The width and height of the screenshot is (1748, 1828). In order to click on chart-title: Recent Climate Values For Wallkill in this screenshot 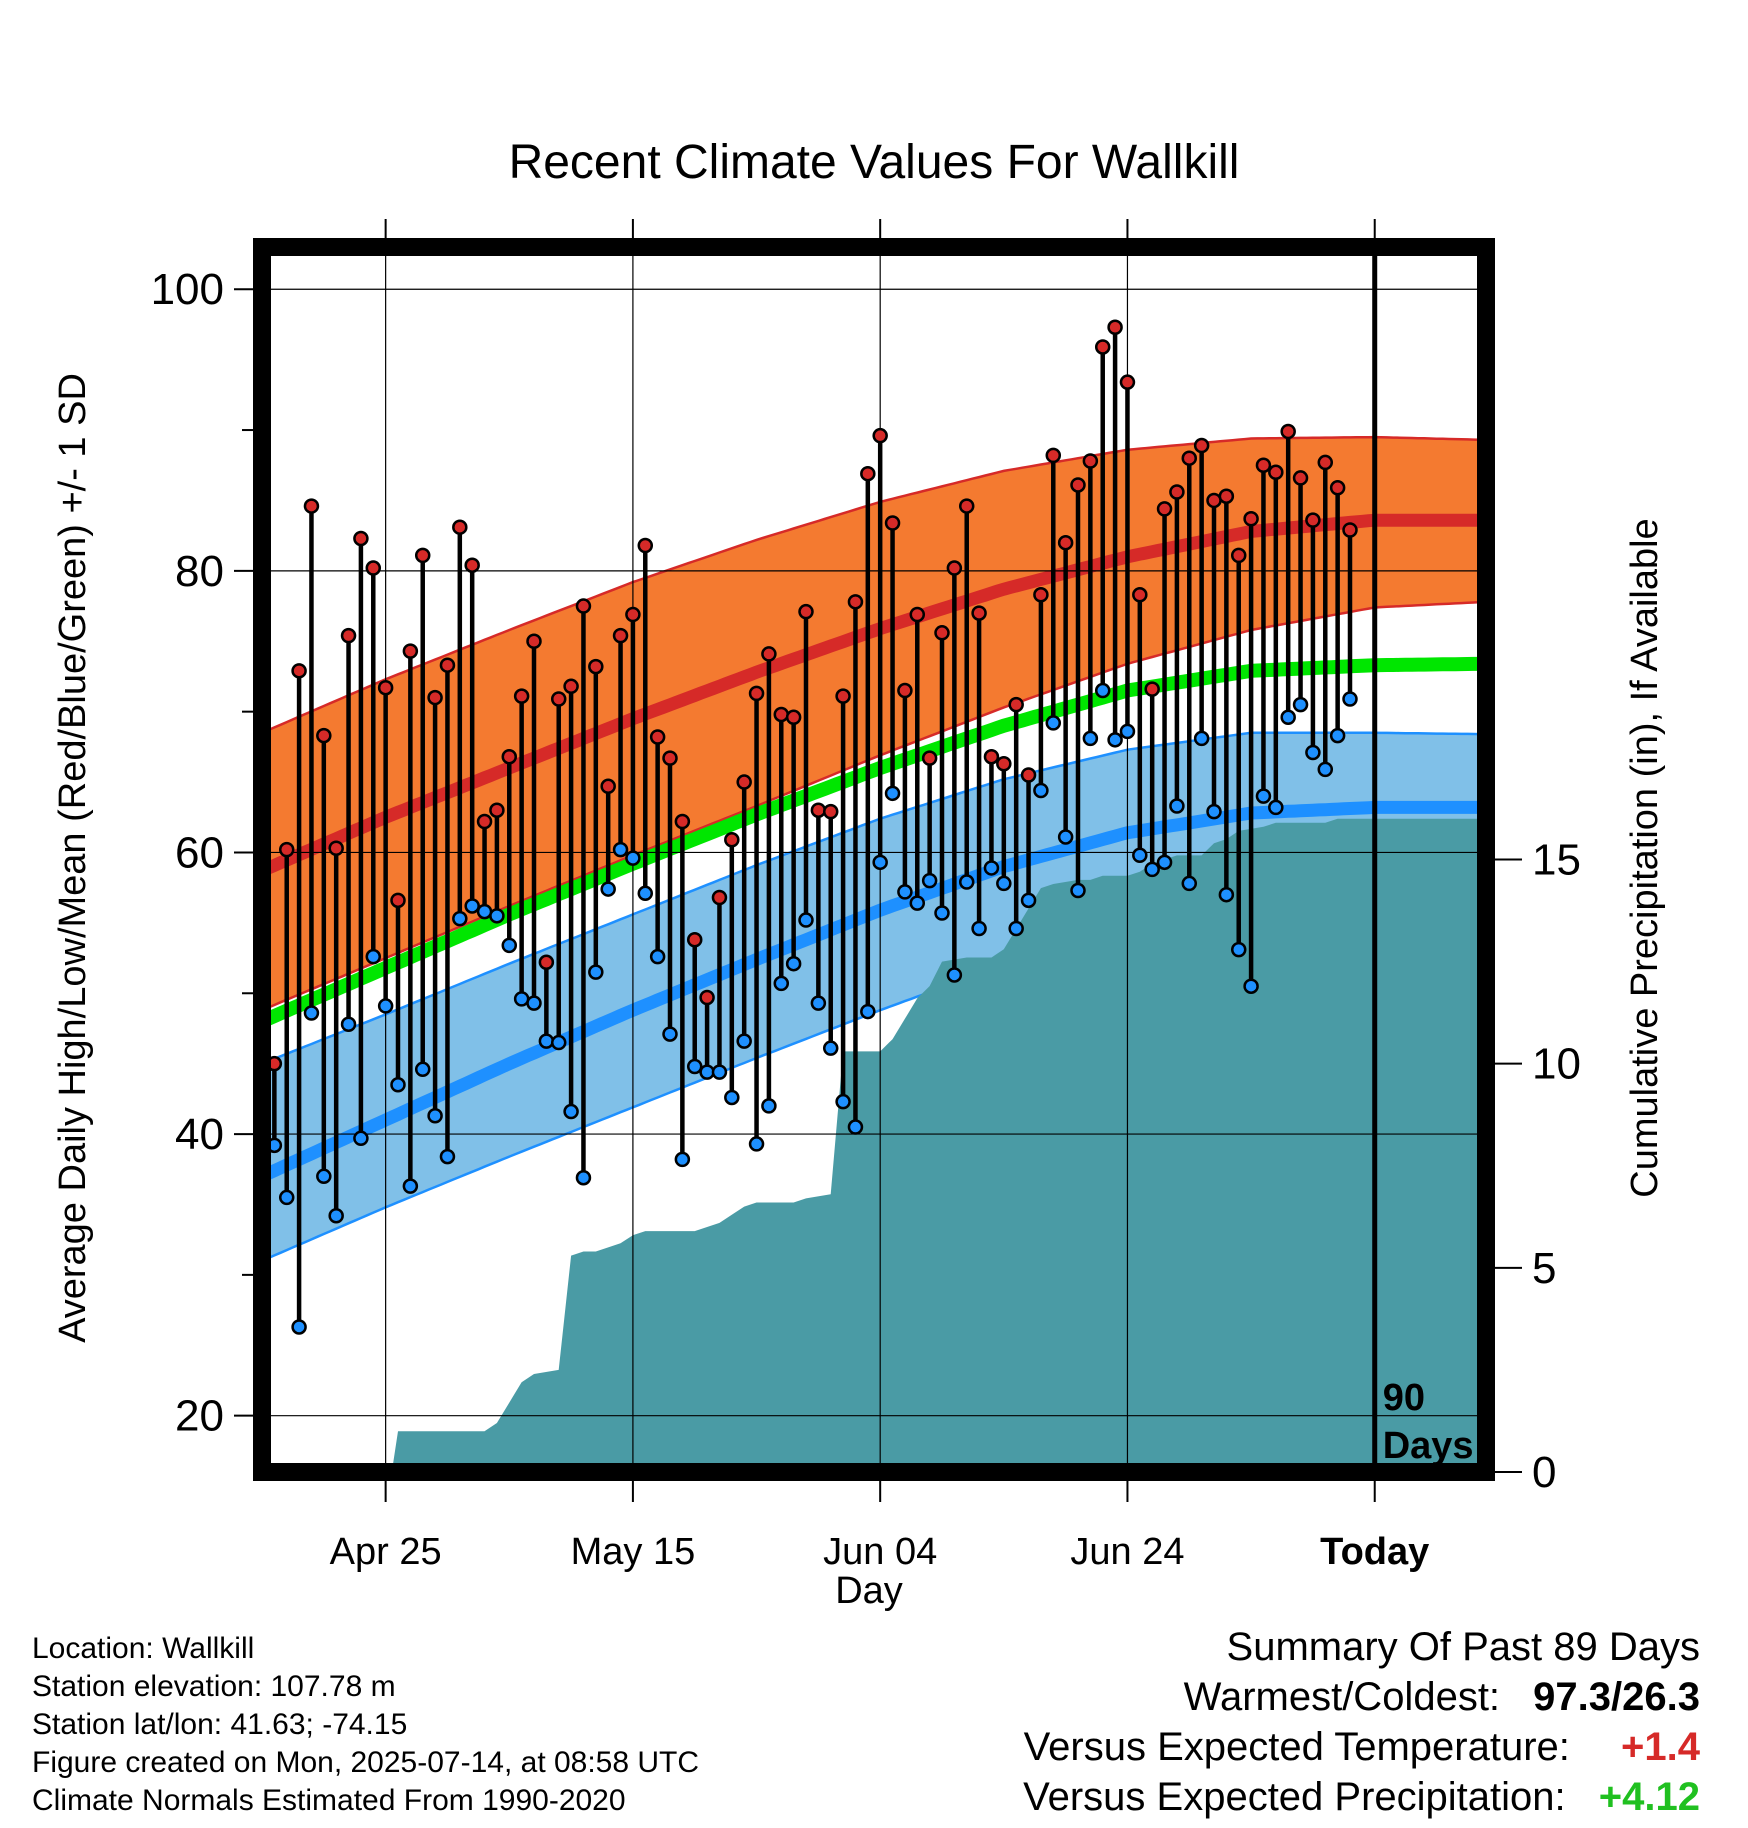, I will do `click(874, 162)`.